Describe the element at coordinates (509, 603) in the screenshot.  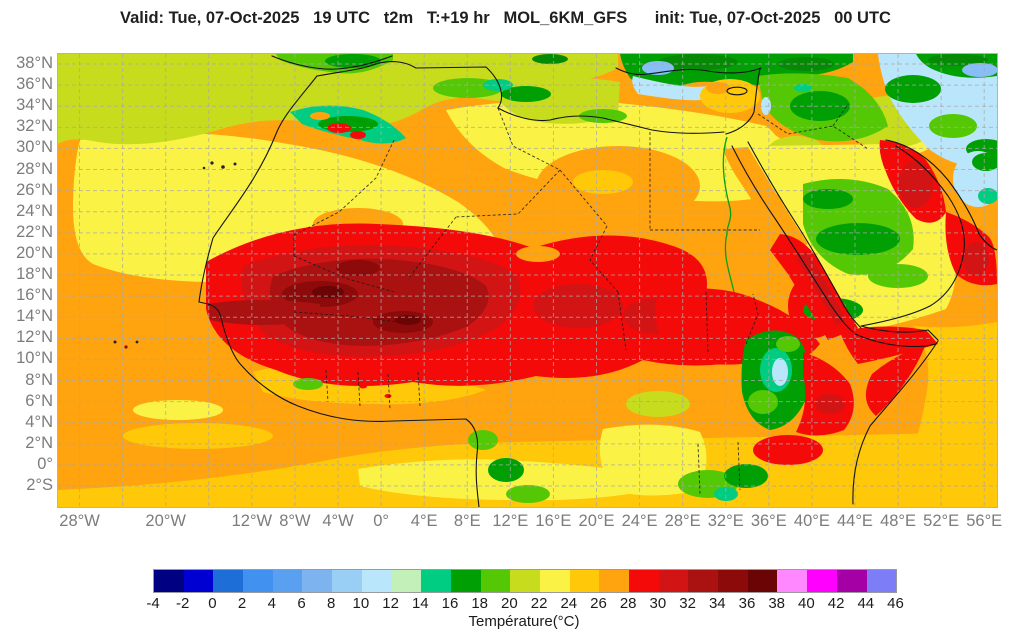
I see `colorbar-tick-label: 20` at that location.